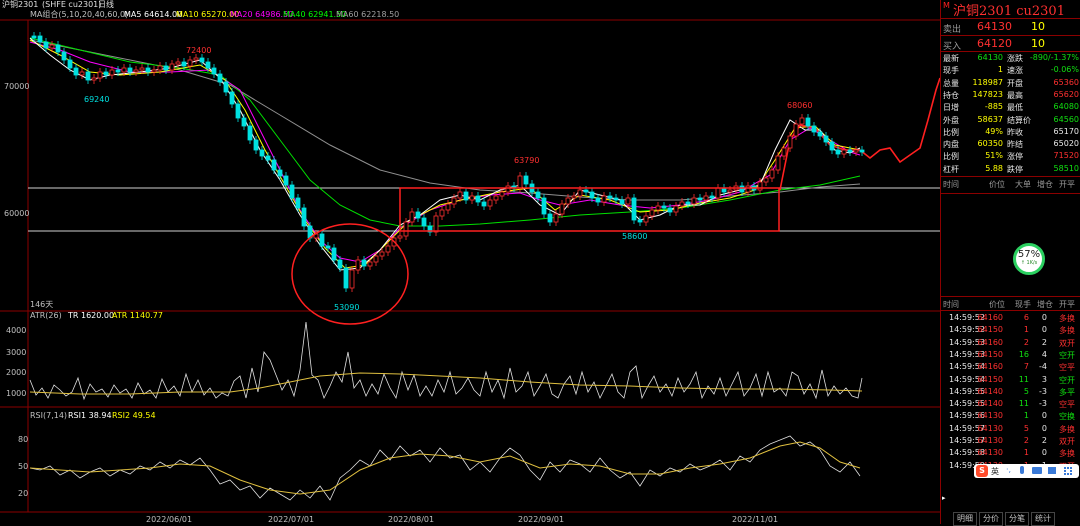 This screenshot has width=1080, height=526. Describe the element at coordinates (755, 519) in the screenshot. I see `date-2022-11-01: 2022/11/01` at that location.